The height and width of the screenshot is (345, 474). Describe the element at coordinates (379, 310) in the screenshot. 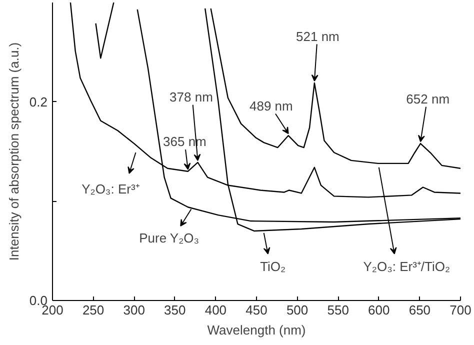

I see `x-tick-label: 600` at that location.